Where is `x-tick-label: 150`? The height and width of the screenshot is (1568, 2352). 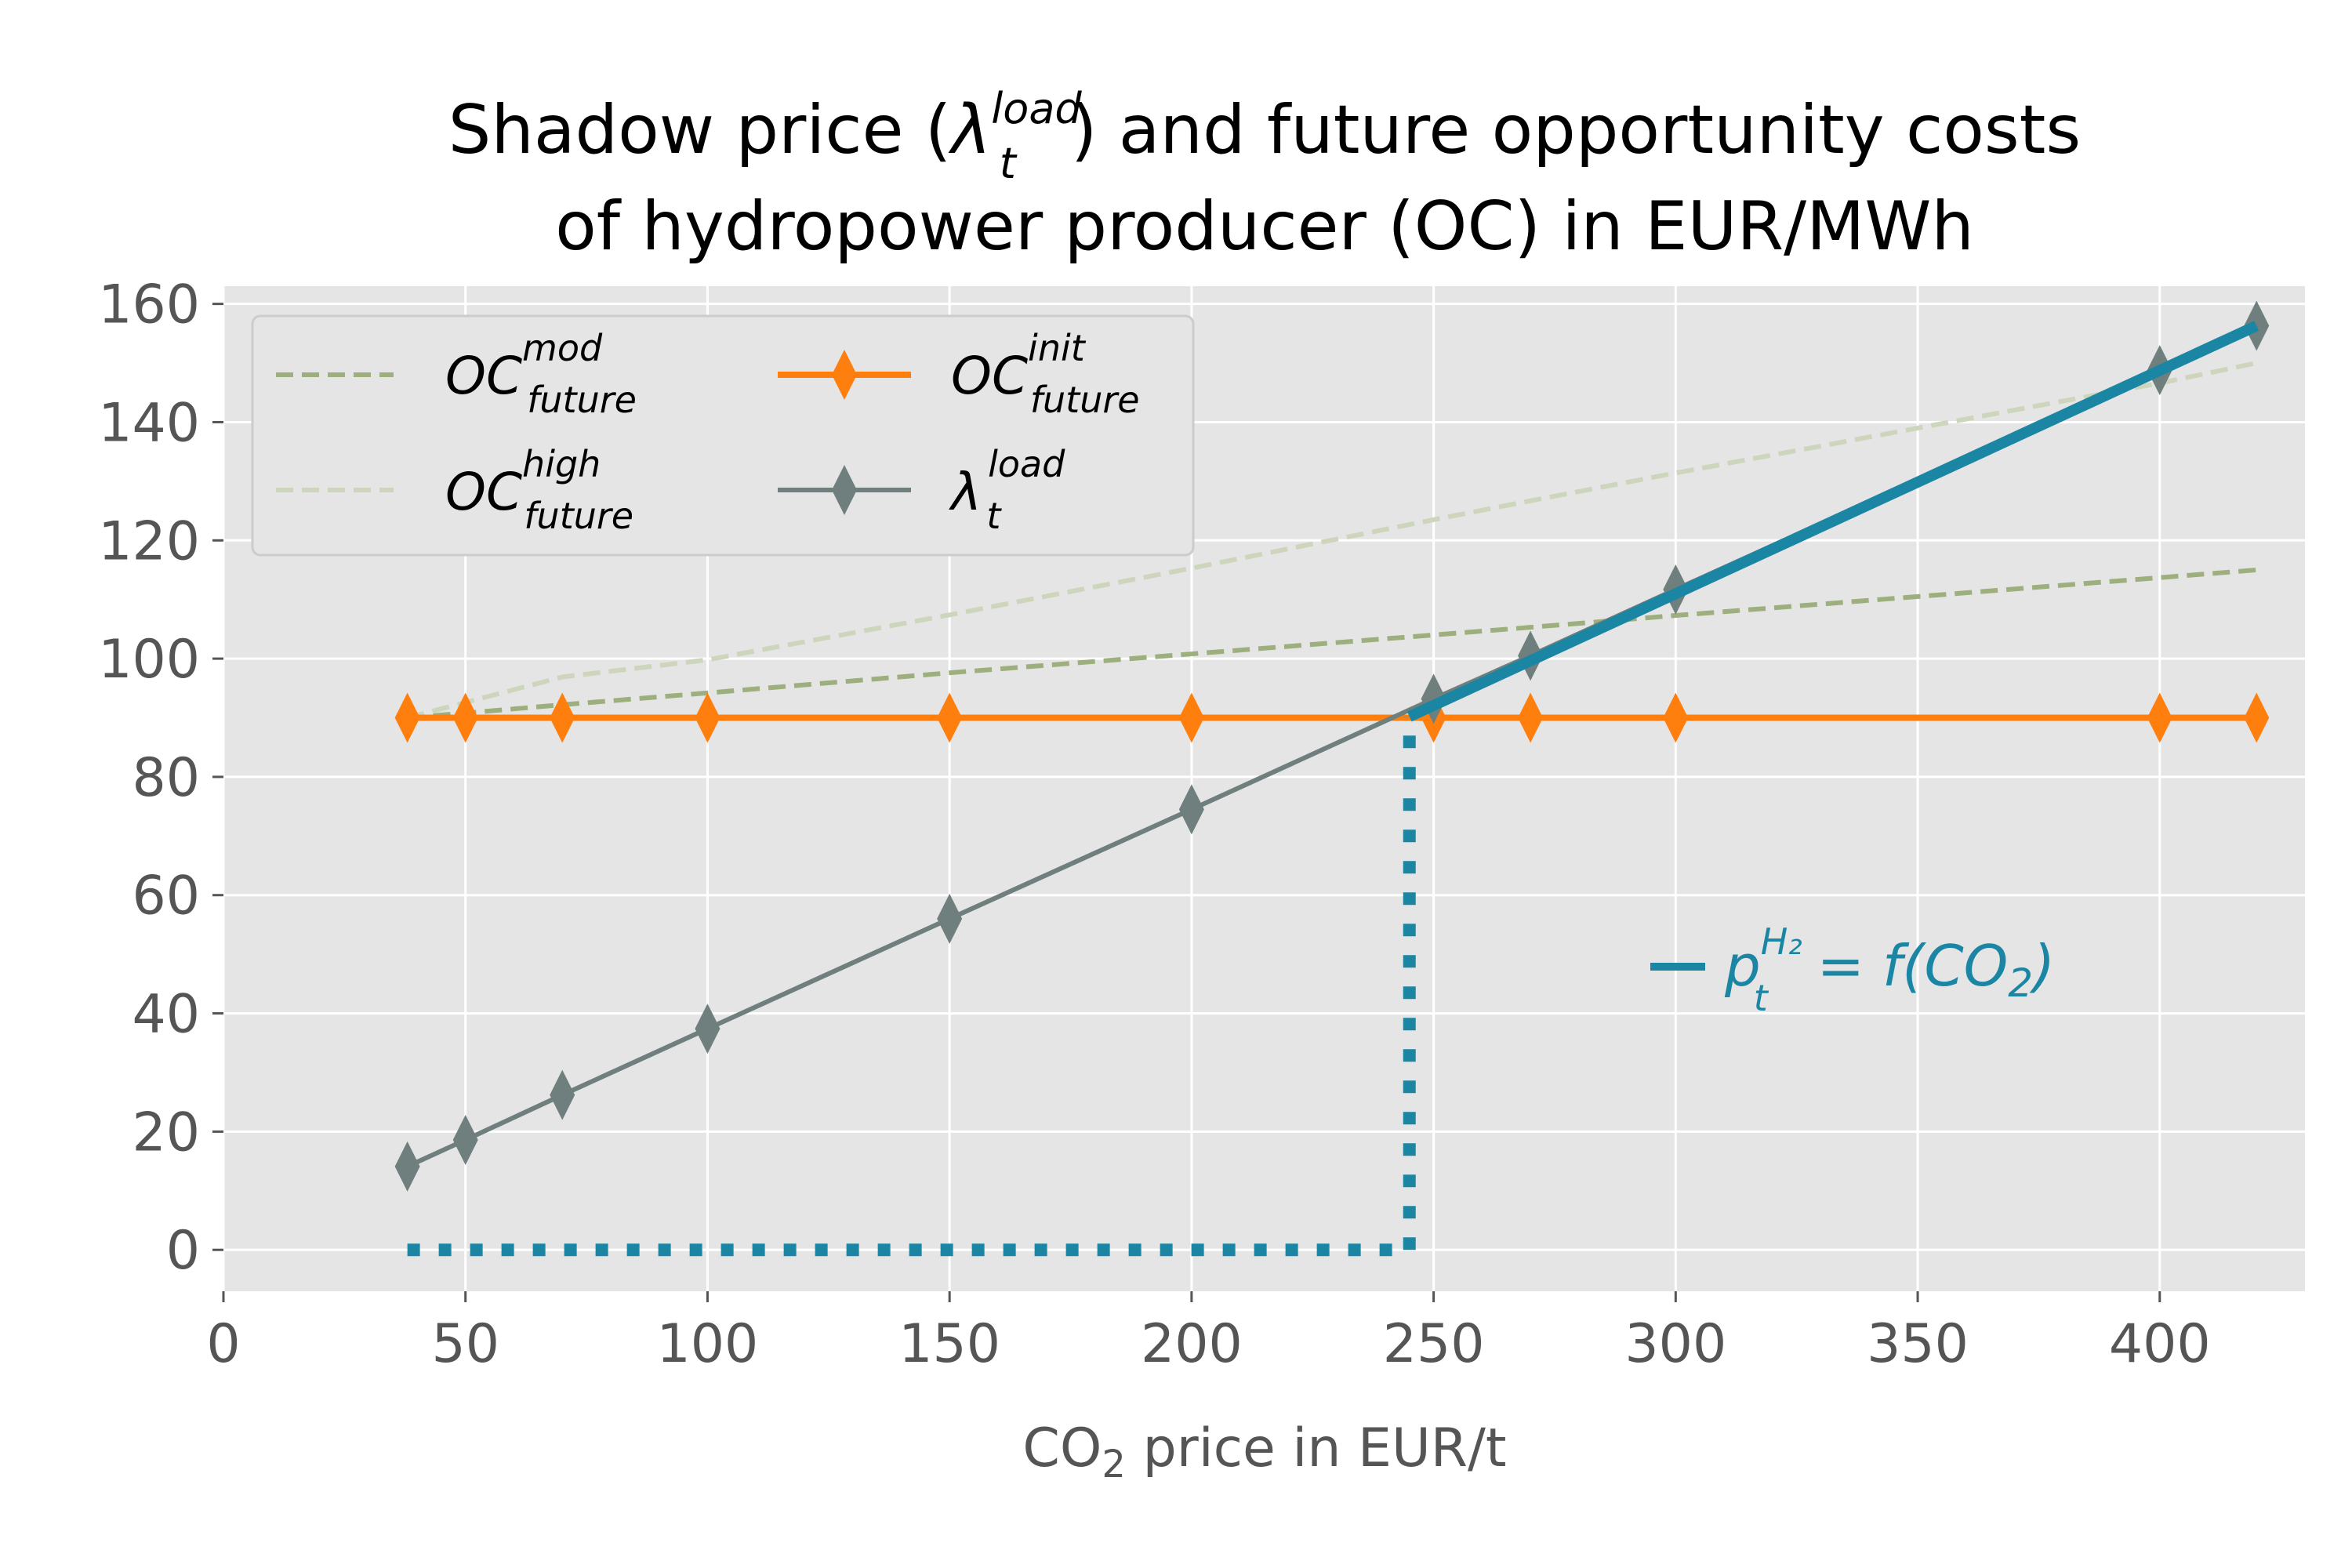 x-tick-label: 150 is located at coordinates (949, 1344).